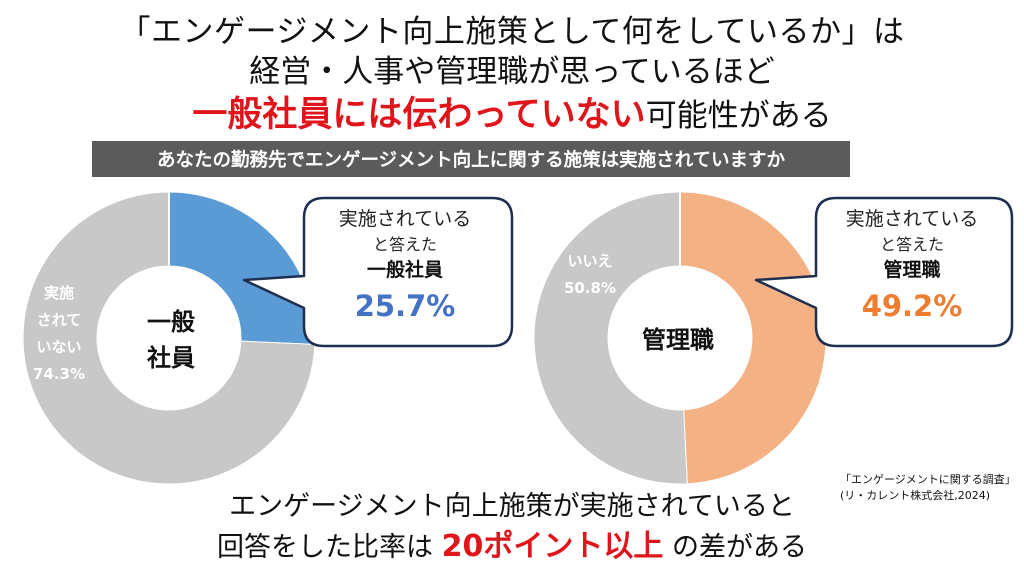 This screenshot has height=565, width=1024. I want to click on center-label-line: 管理職, so click(678, 340).